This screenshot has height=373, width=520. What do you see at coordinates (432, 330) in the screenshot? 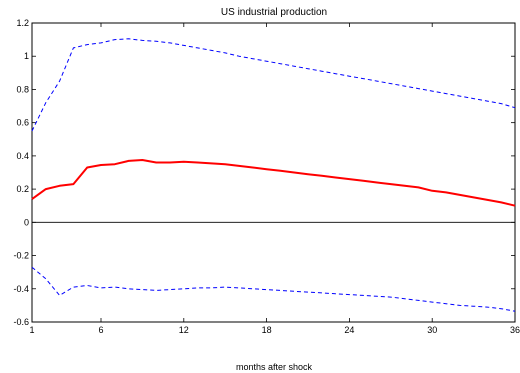
I see `x-tick-label: 30` at bounding box center [432, 330].